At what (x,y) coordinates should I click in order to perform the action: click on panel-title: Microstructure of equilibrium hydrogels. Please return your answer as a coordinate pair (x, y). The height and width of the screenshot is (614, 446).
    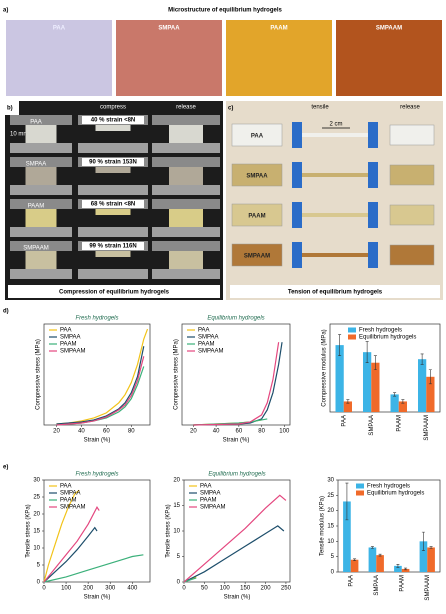
    Looking at the image, I should click on (225, 11).